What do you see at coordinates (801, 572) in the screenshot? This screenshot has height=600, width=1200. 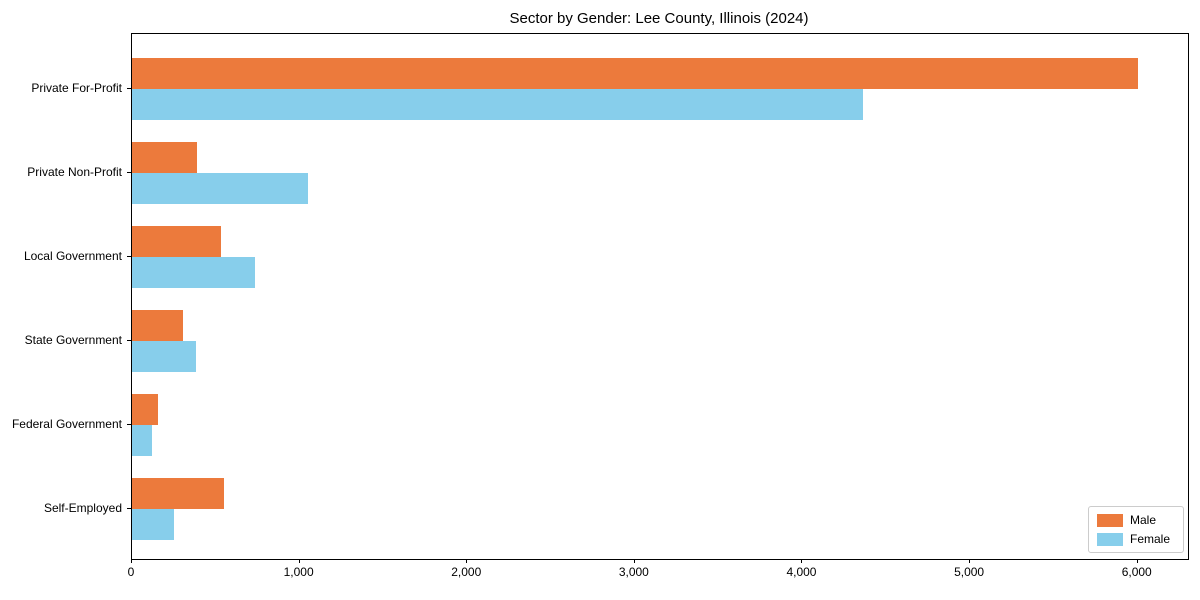 I see `x-tick-label-4: 4,000` at bounding box center [801, 572].